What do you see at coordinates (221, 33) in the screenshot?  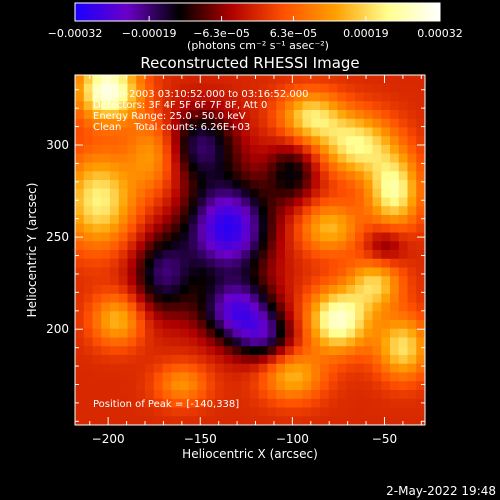 I see `colorbar-tick-label: −6.3e−05` at bounding box center [221, 33].